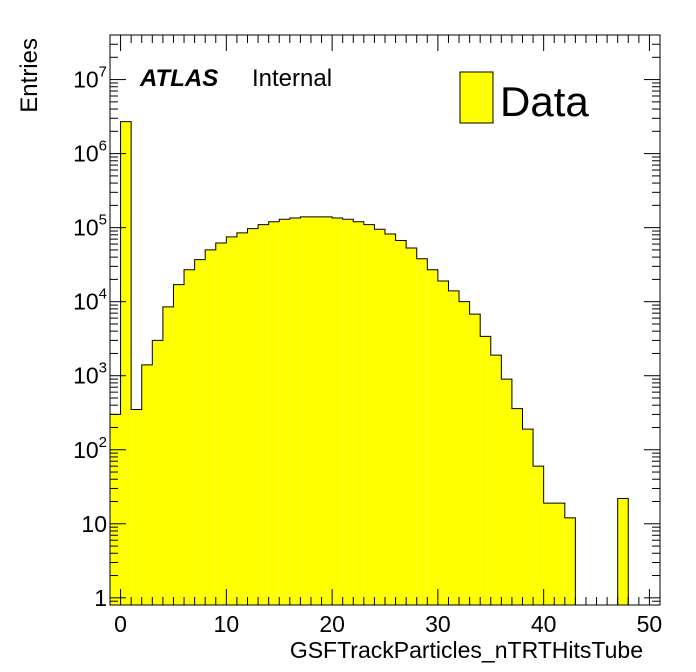 Image resolution: width=696 pixels, height=672 pixels. What do you see at coordinates (466, 650) in the screenshot?
I see `x-axis-label: GSFTrackParticles_nTRTHitsTube` at bounding box center [466, 650].